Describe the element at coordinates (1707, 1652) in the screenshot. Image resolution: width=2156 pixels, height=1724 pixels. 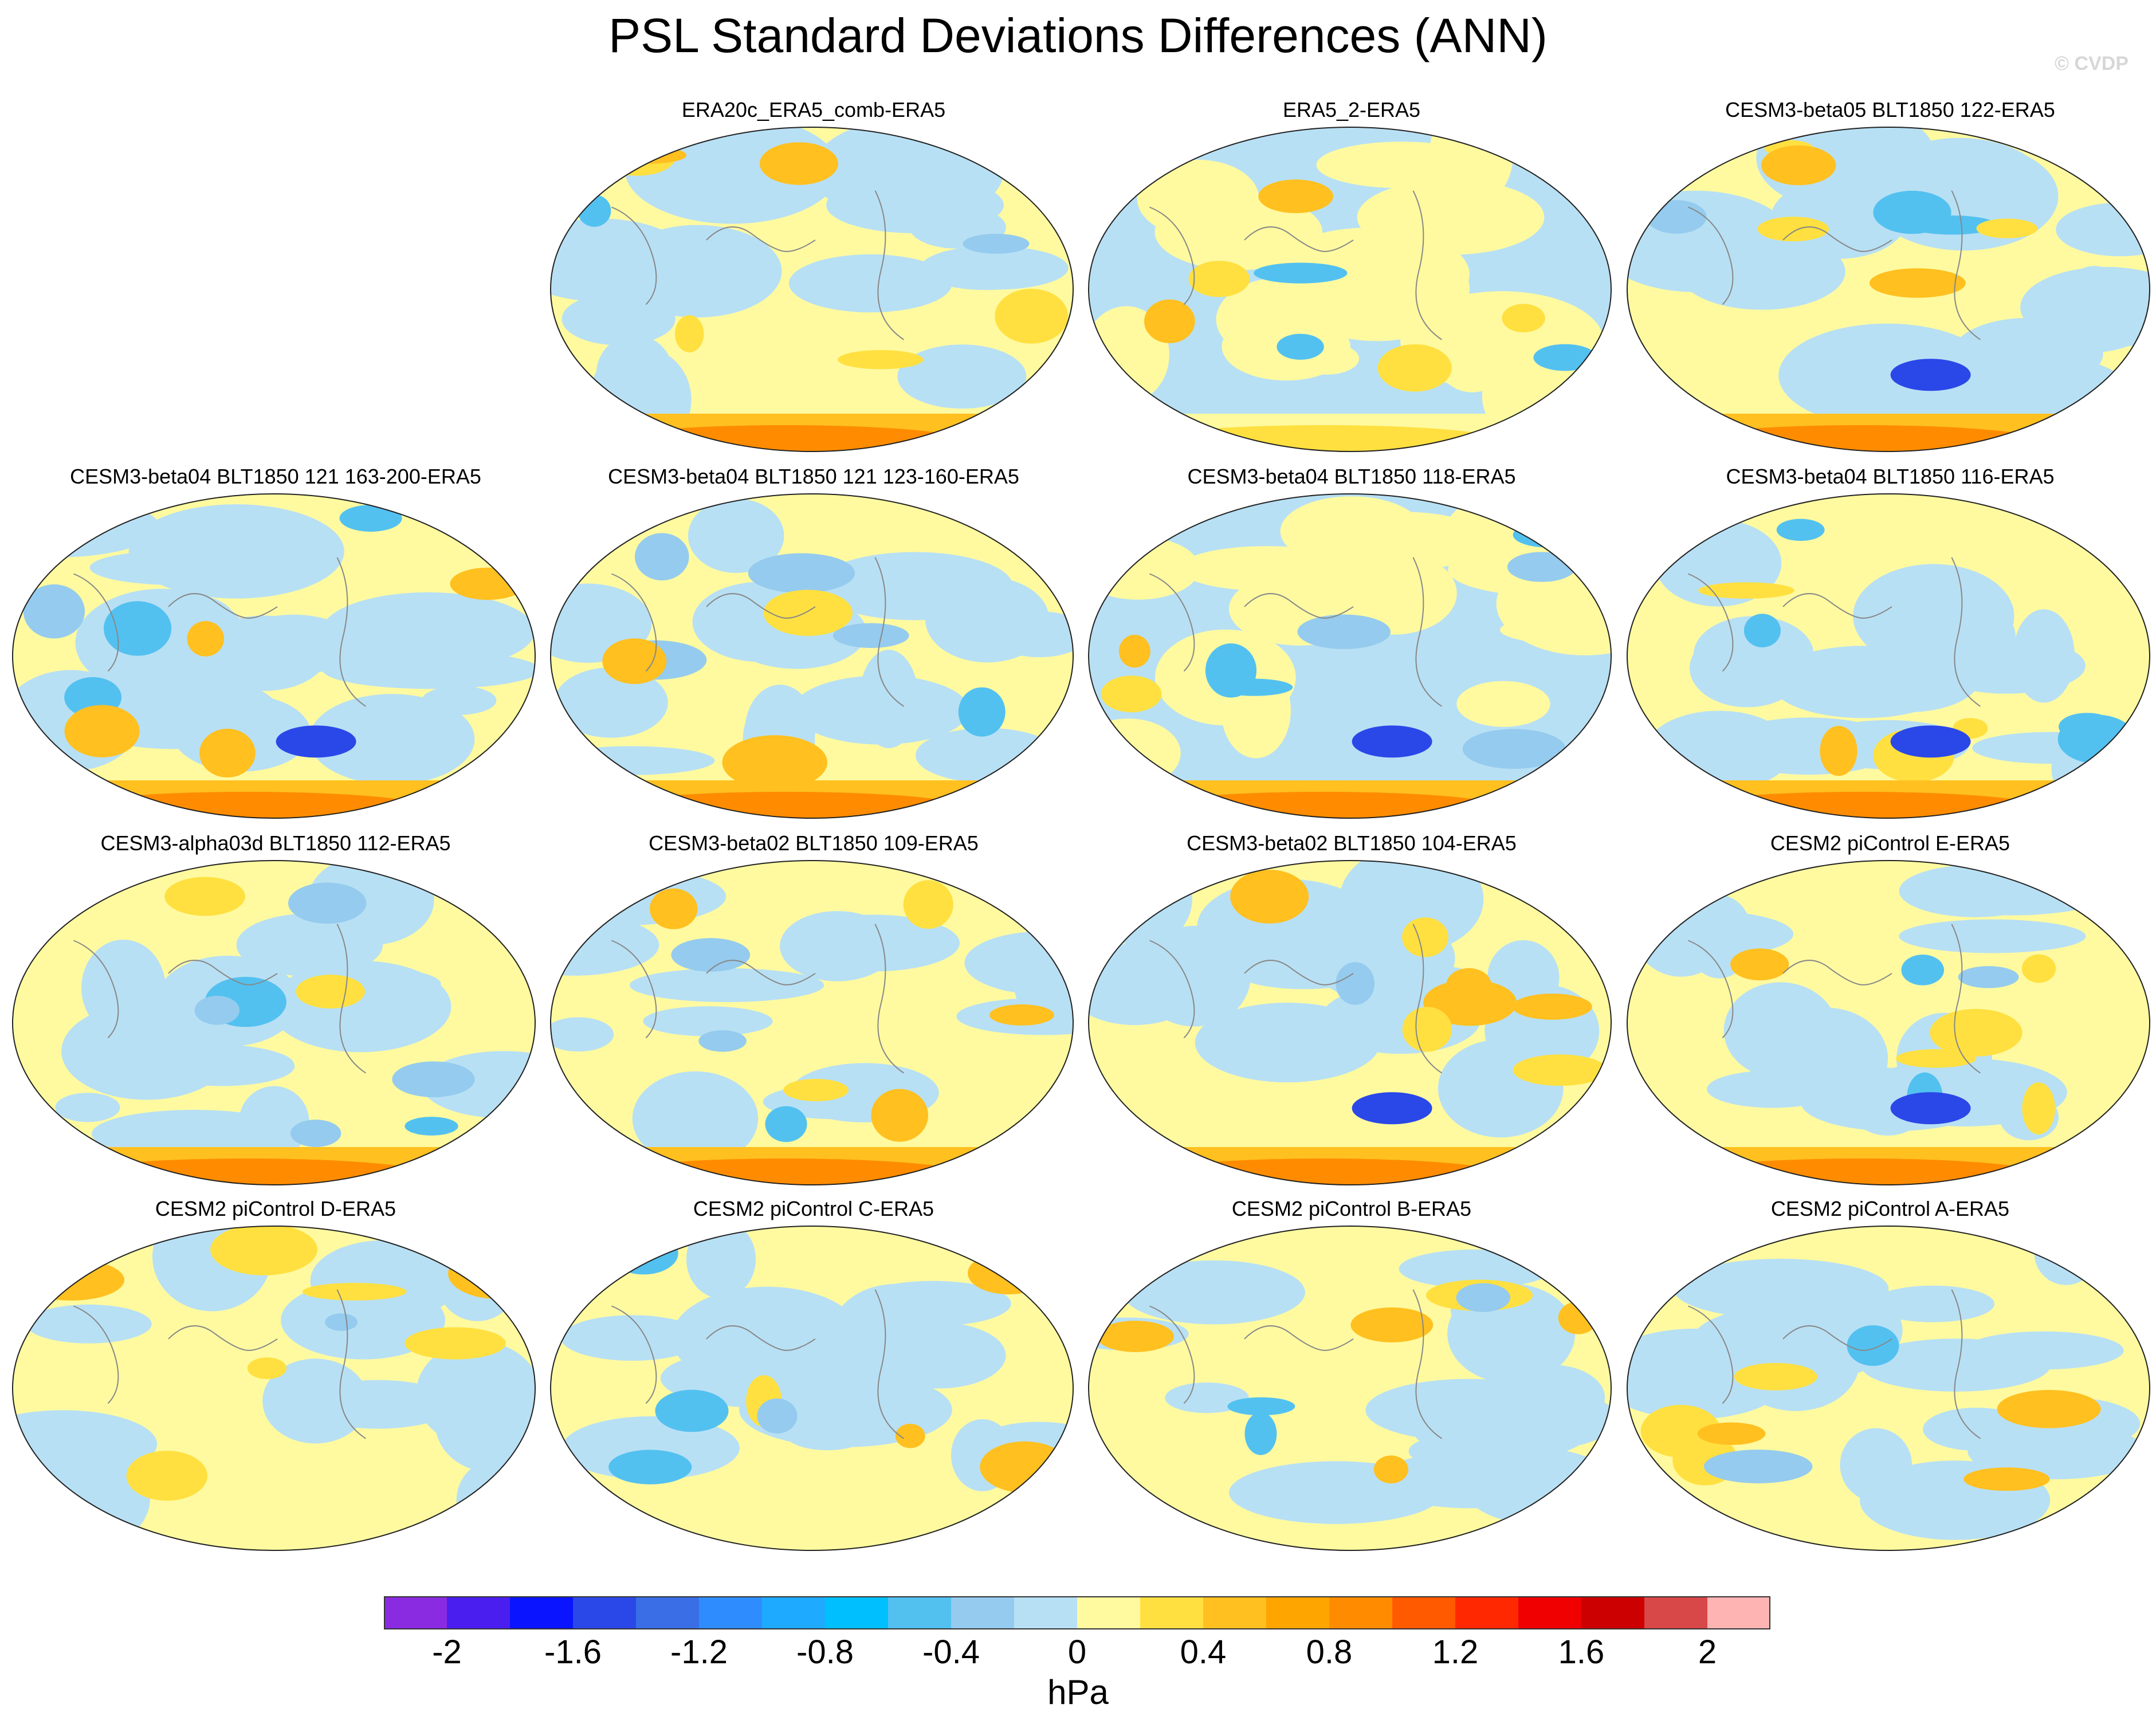
I see `colorbar-tick-label: 2` at that location.